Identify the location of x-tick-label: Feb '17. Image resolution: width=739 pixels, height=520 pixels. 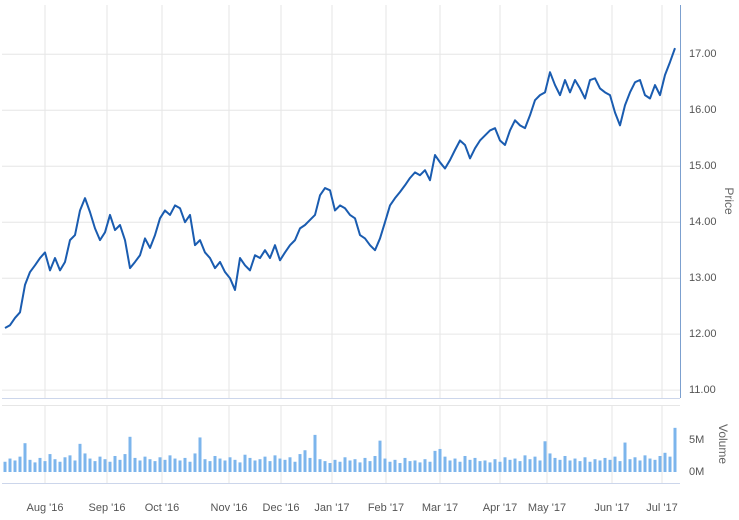
(386, 508).